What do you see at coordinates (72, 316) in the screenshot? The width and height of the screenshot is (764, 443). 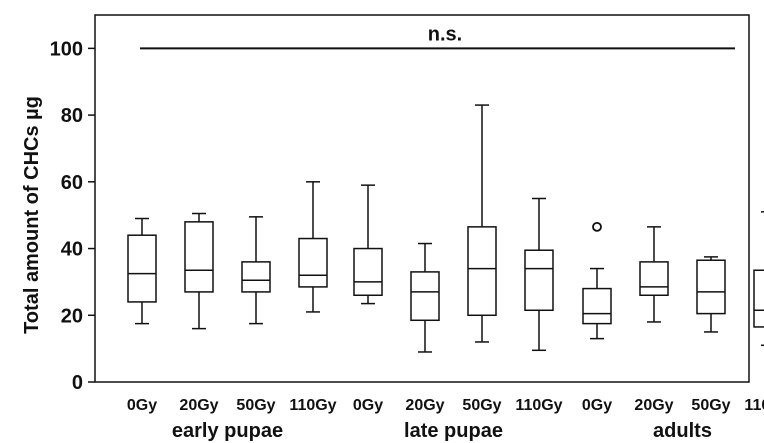 I see `y-tick-label: 20` at bounding box center [72, 316].